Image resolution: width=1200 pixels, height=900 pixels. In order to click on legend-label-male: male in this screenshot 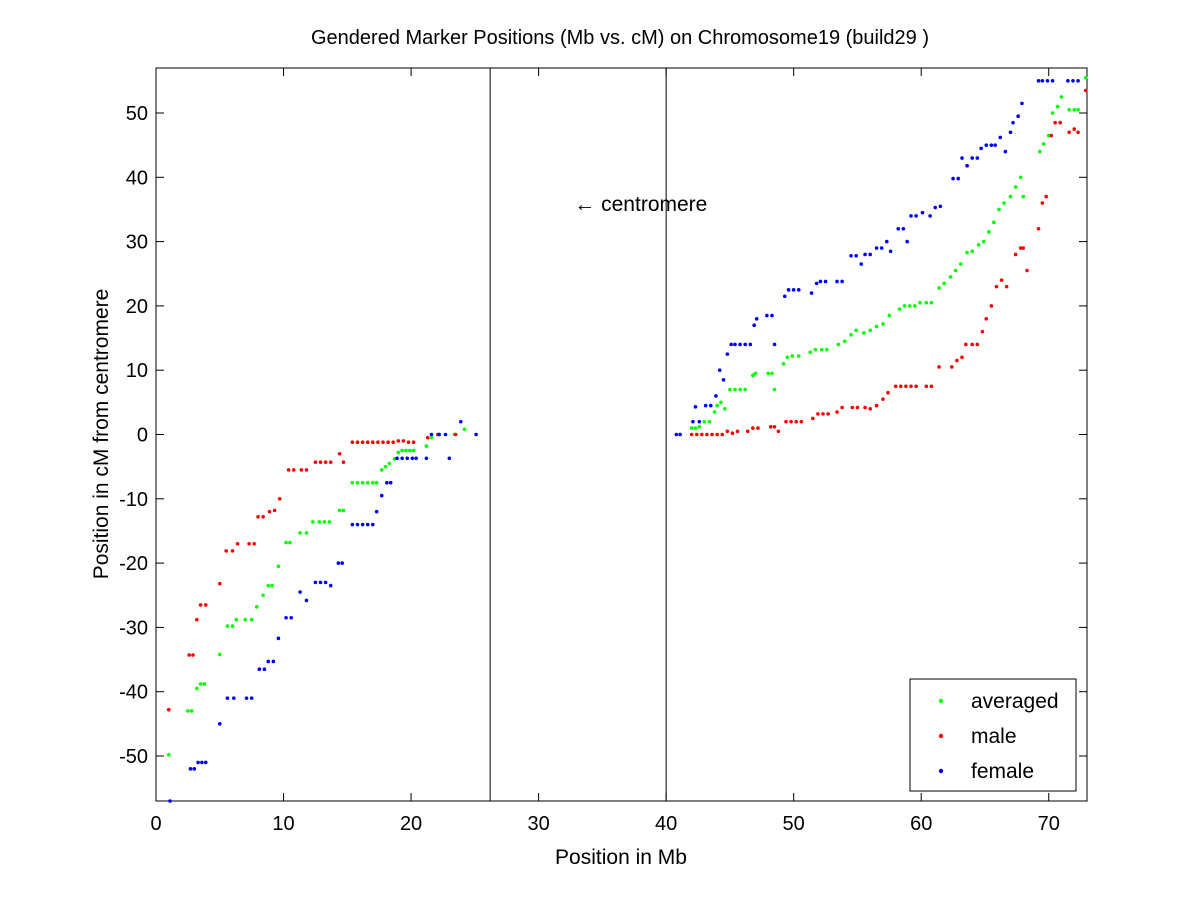, I will do `click(994, 736)`.